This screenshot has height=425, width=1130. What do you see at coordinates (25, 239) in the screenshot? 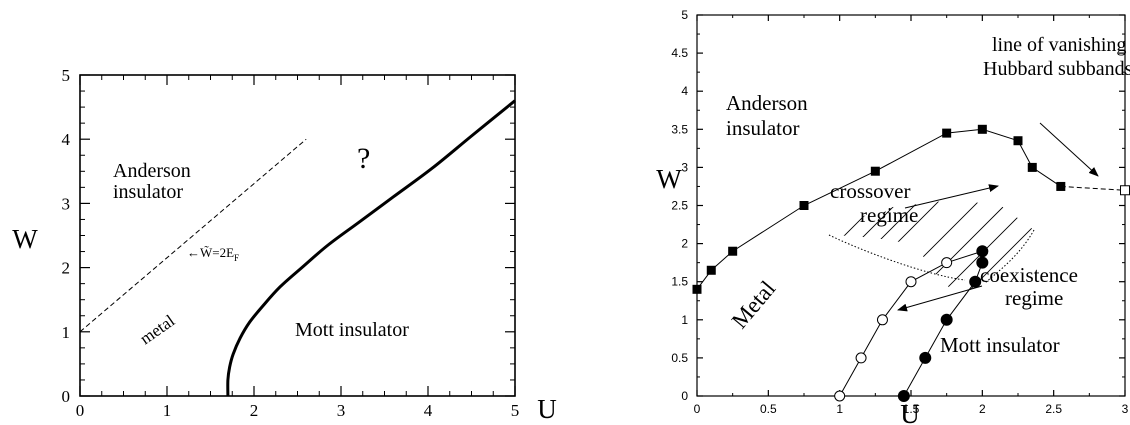
I see `left-ylabel: W` at bounding box center [25, 239].